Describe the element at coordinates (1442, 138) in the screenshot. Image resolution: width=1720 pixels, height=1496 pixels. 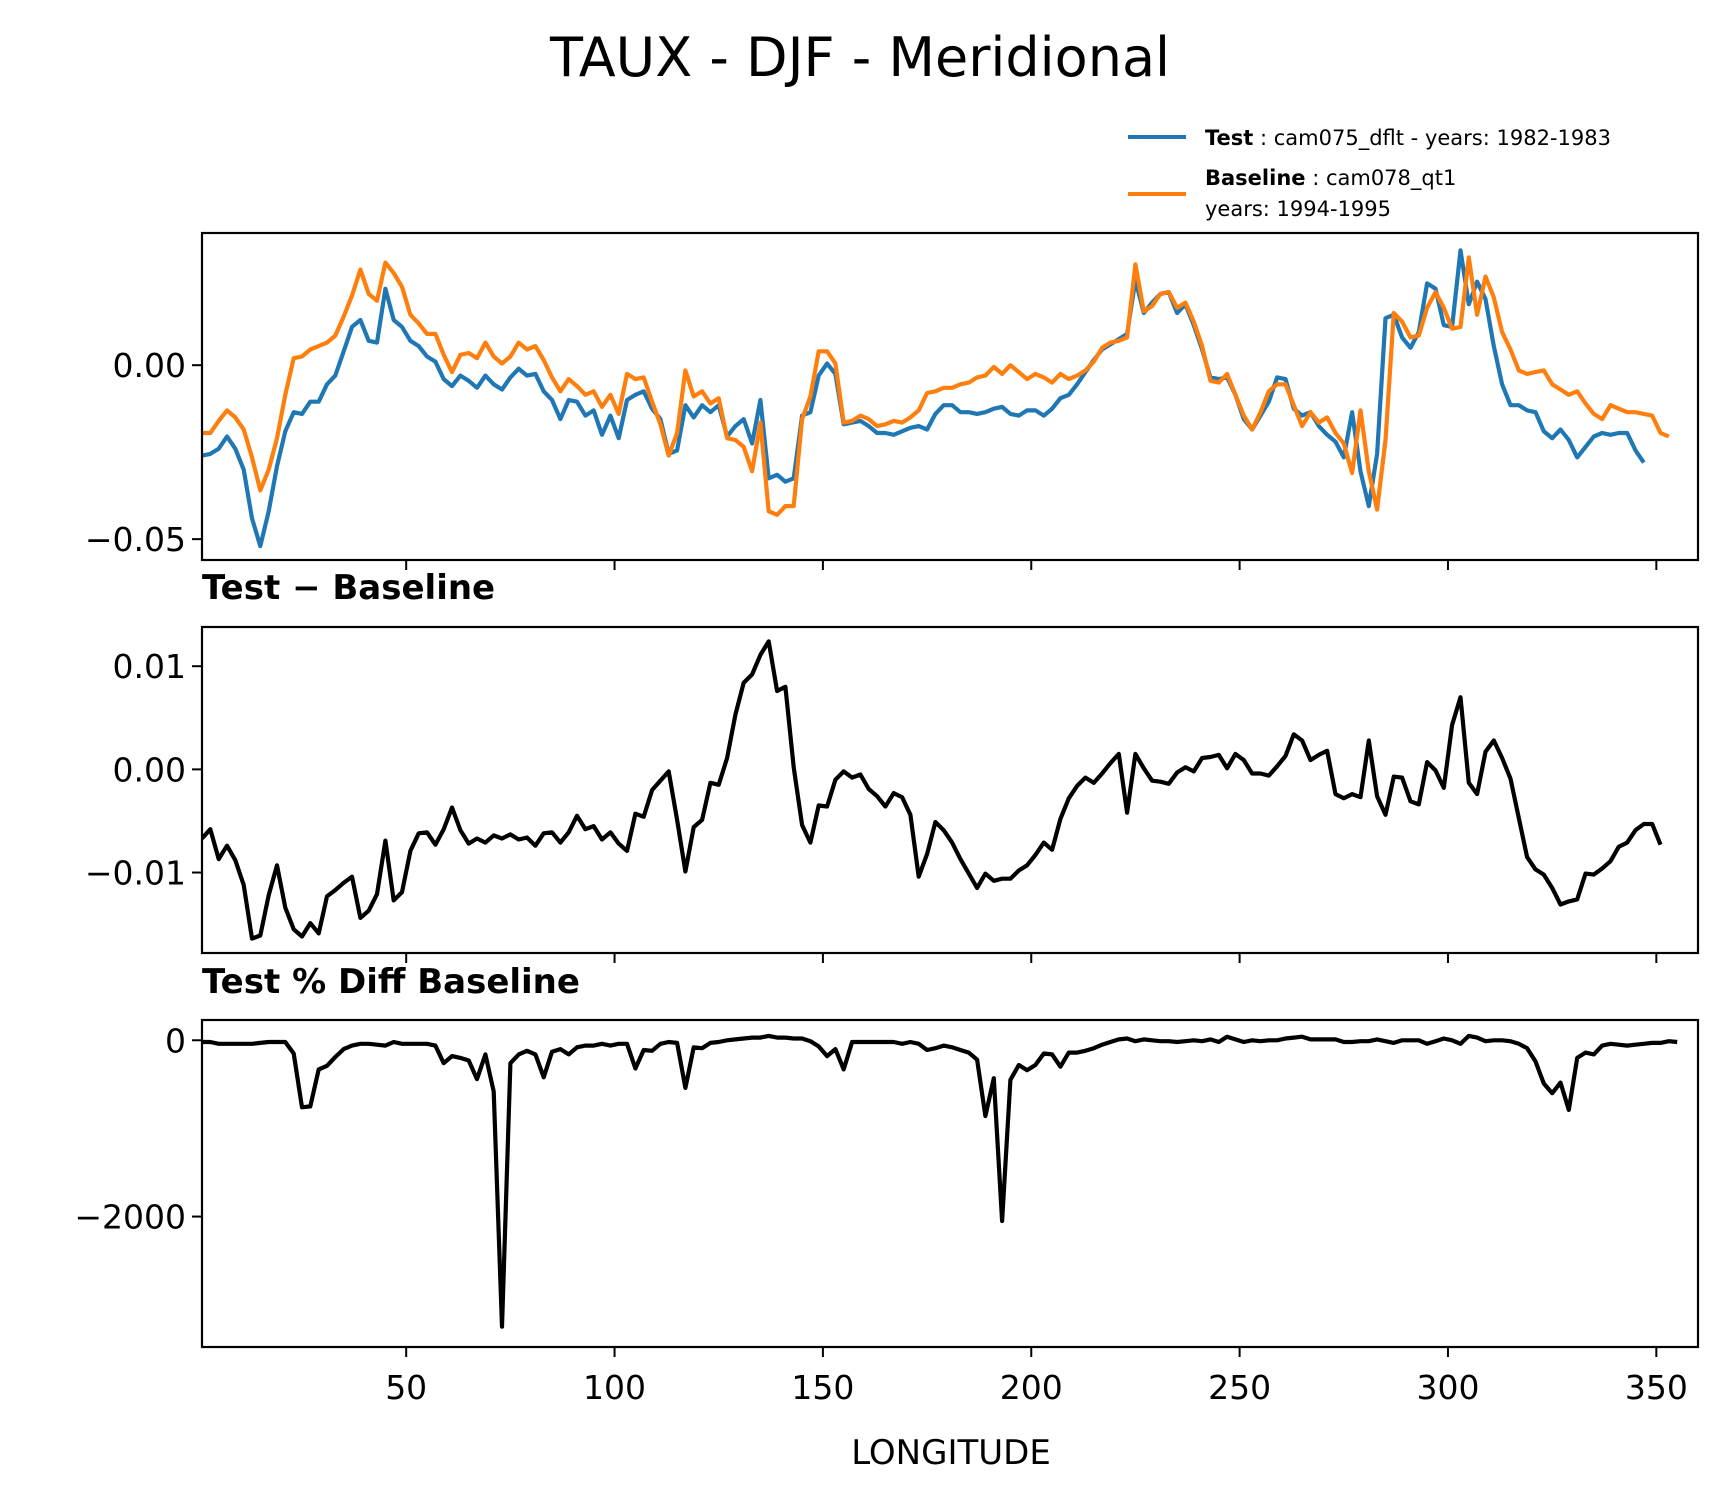
I see `legend-test-desc: cam075_dflt - years: 1982-1983` at that location.